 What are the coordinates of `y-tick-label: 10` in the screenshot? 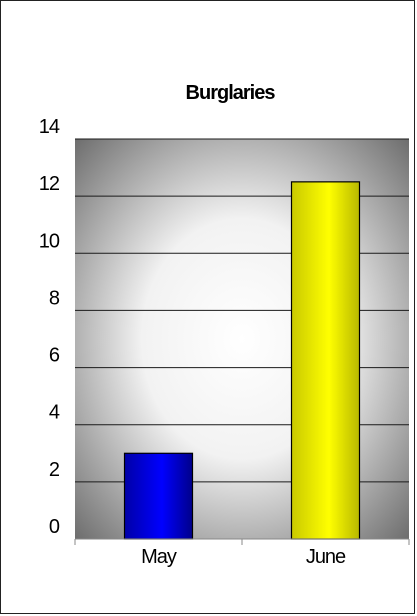 It's located at (49, 241).